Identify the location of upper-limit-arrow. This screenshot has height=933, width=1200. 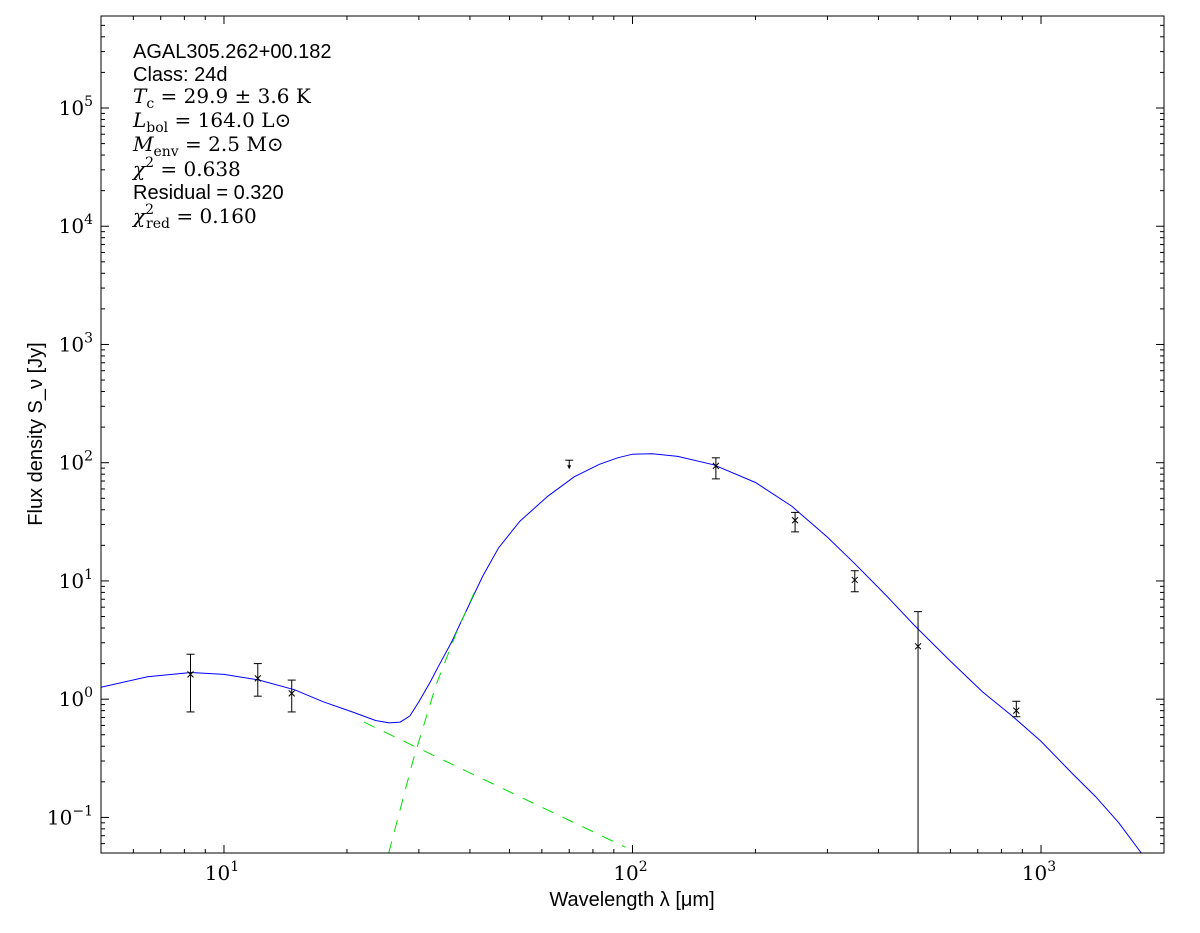
(569, 467).